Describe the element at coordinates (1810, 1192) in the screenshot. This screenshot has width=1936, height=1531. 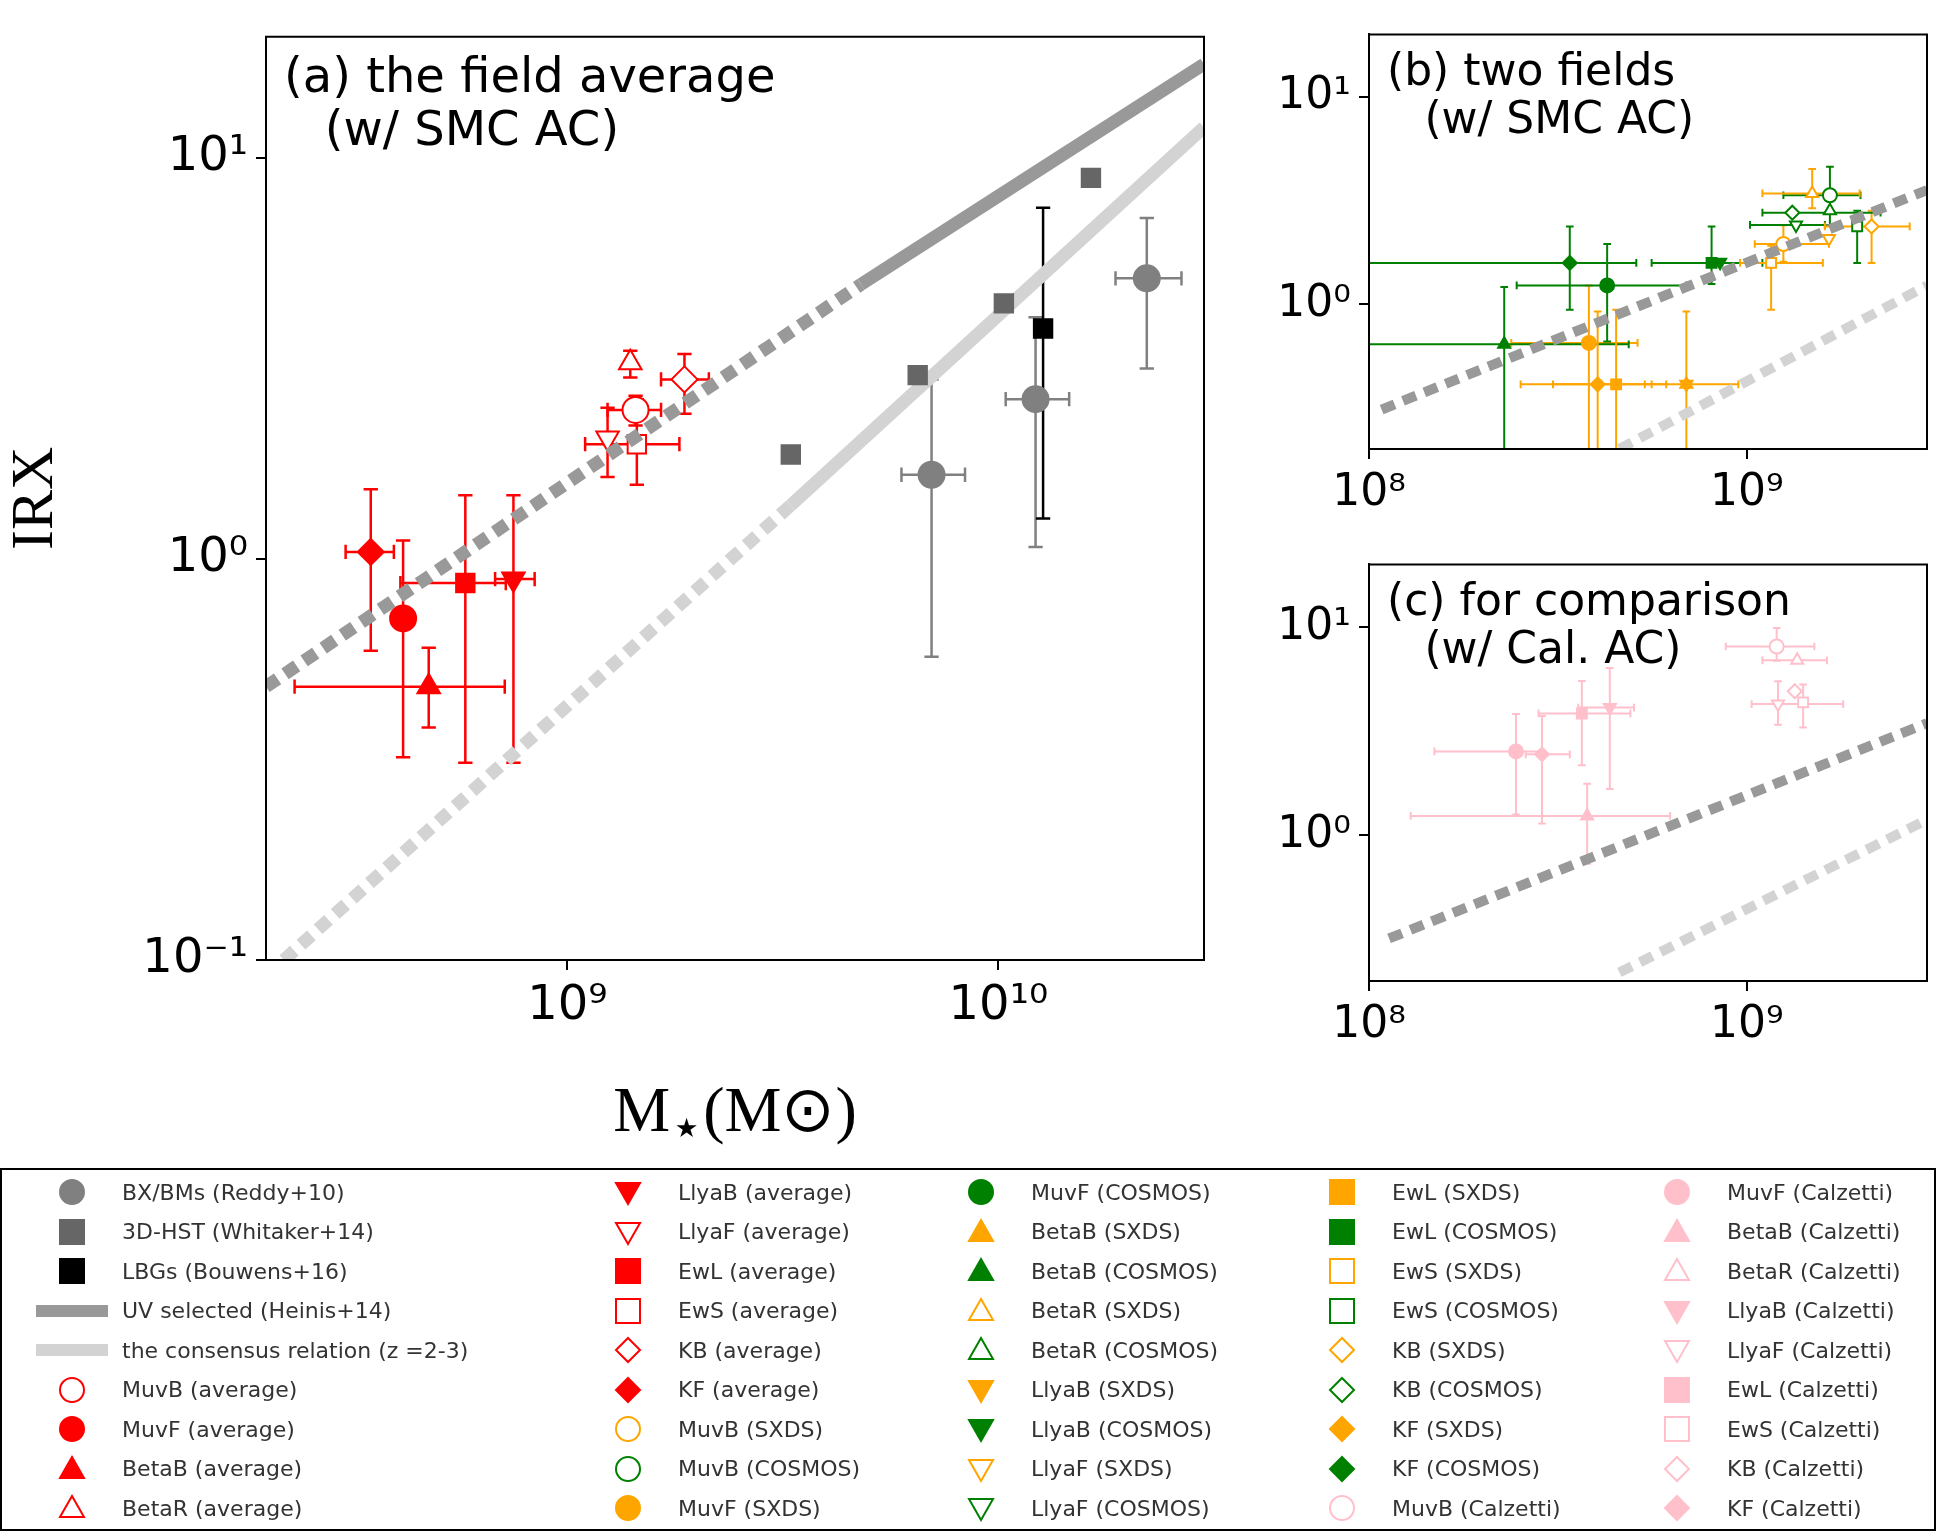
I see `legend-label: MuvF (Calzetti)` at that location.